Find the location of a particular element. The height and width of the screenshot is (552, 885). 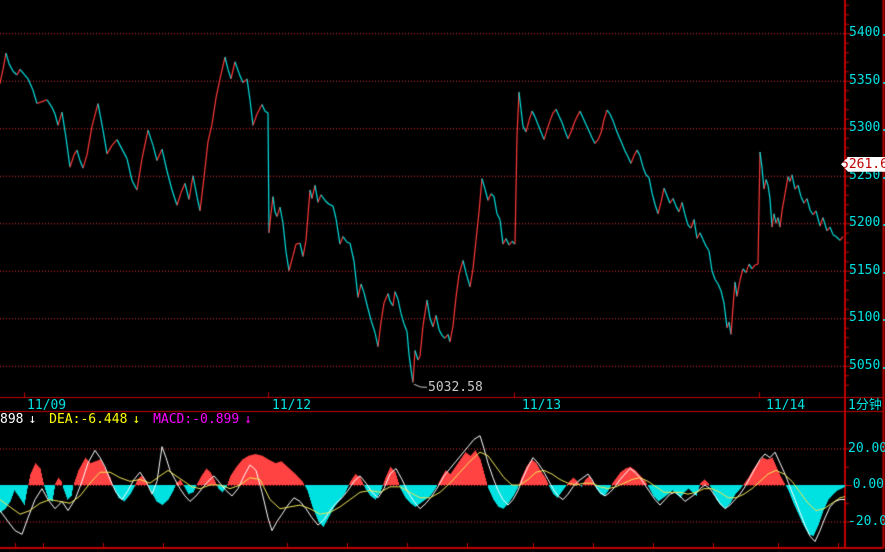

dif-down-arrow-icon: ↓ is located at coordinates (32, 419).